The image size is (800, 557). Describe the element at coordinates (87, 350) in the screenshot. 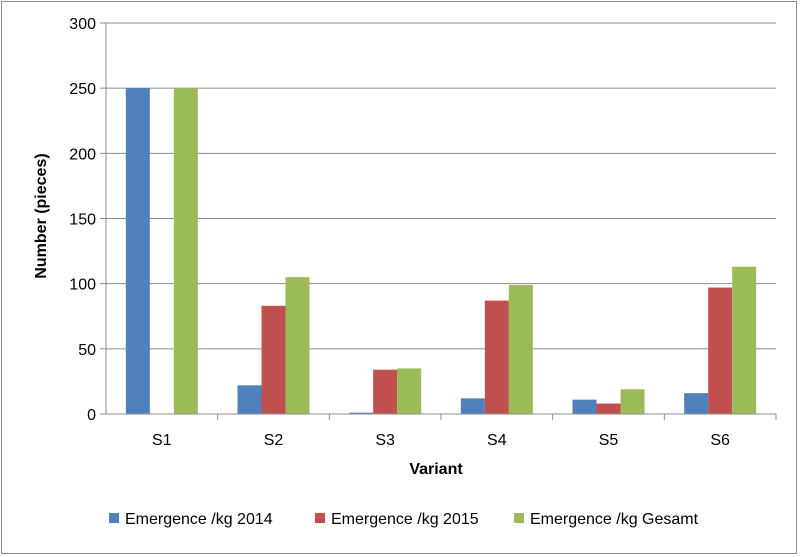

I see `y-tick-label: 50` at that location.